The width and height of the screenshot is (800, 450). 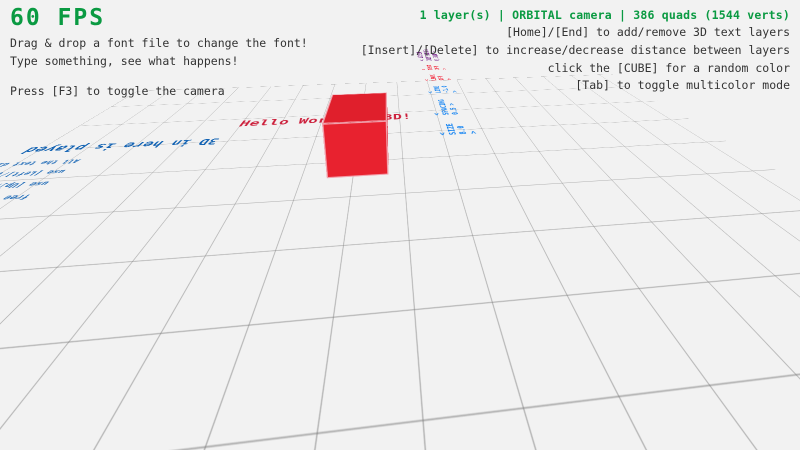 I want to click on hint-line-type: Type something, see what happens!, so click(x=124, y=61).